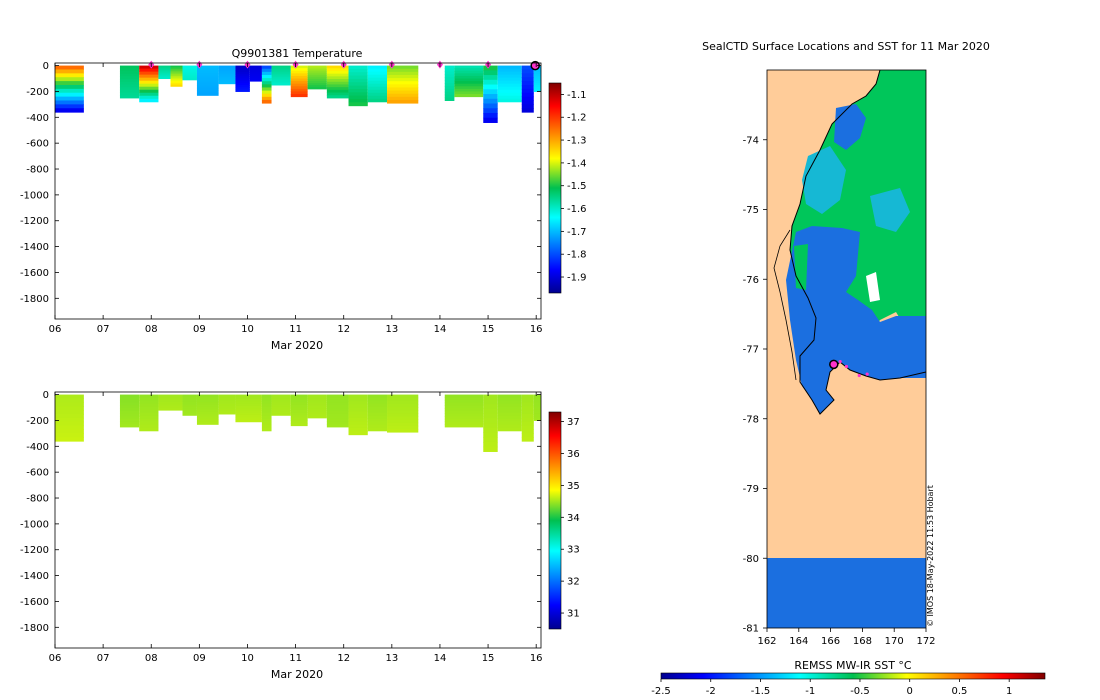  Describe the element at coordinates (55, 658) in the screenshot. I see `salinity-x-tick-label: 06` at that location.